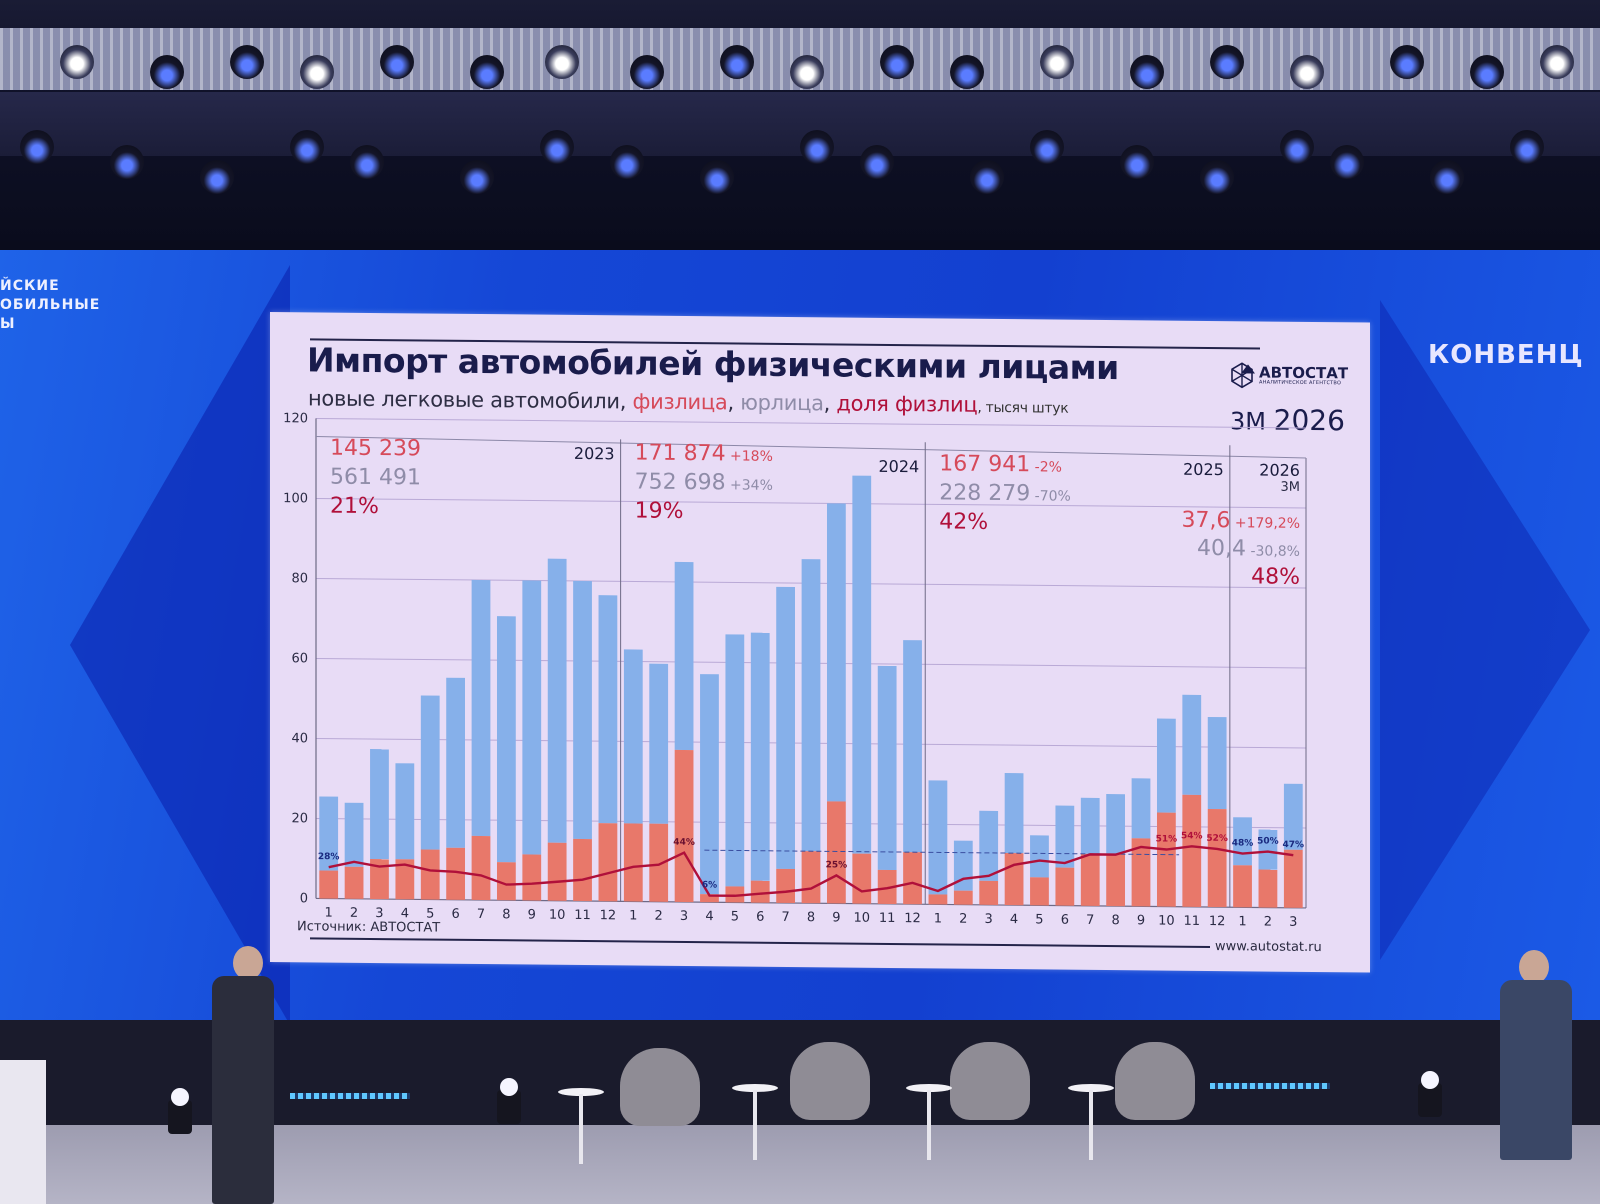 This screenshot has width=1600, height=1204. What do you see at coordinates (299, 578) in the screenshot?
I see `y-tick-label: 80` at bounding box center [299, 578].